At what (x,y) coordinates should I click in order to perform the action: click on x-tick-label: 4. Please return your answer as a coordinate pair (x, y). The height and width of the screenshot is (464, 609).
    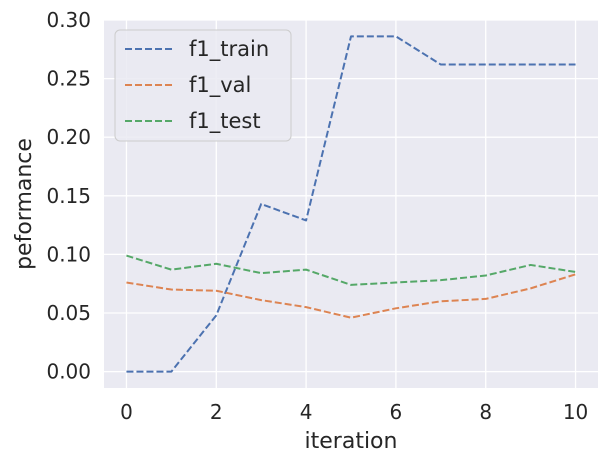
    Looking at the image, I should click on (306, 412).